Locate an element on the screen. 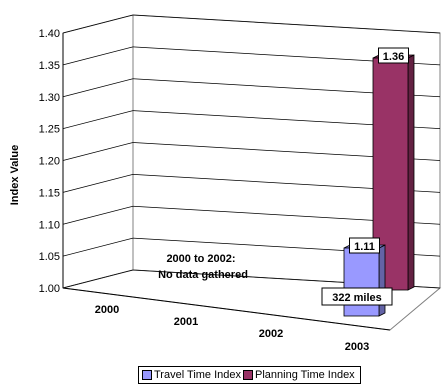  miles-callout-box is located at coordinates (357, 296).